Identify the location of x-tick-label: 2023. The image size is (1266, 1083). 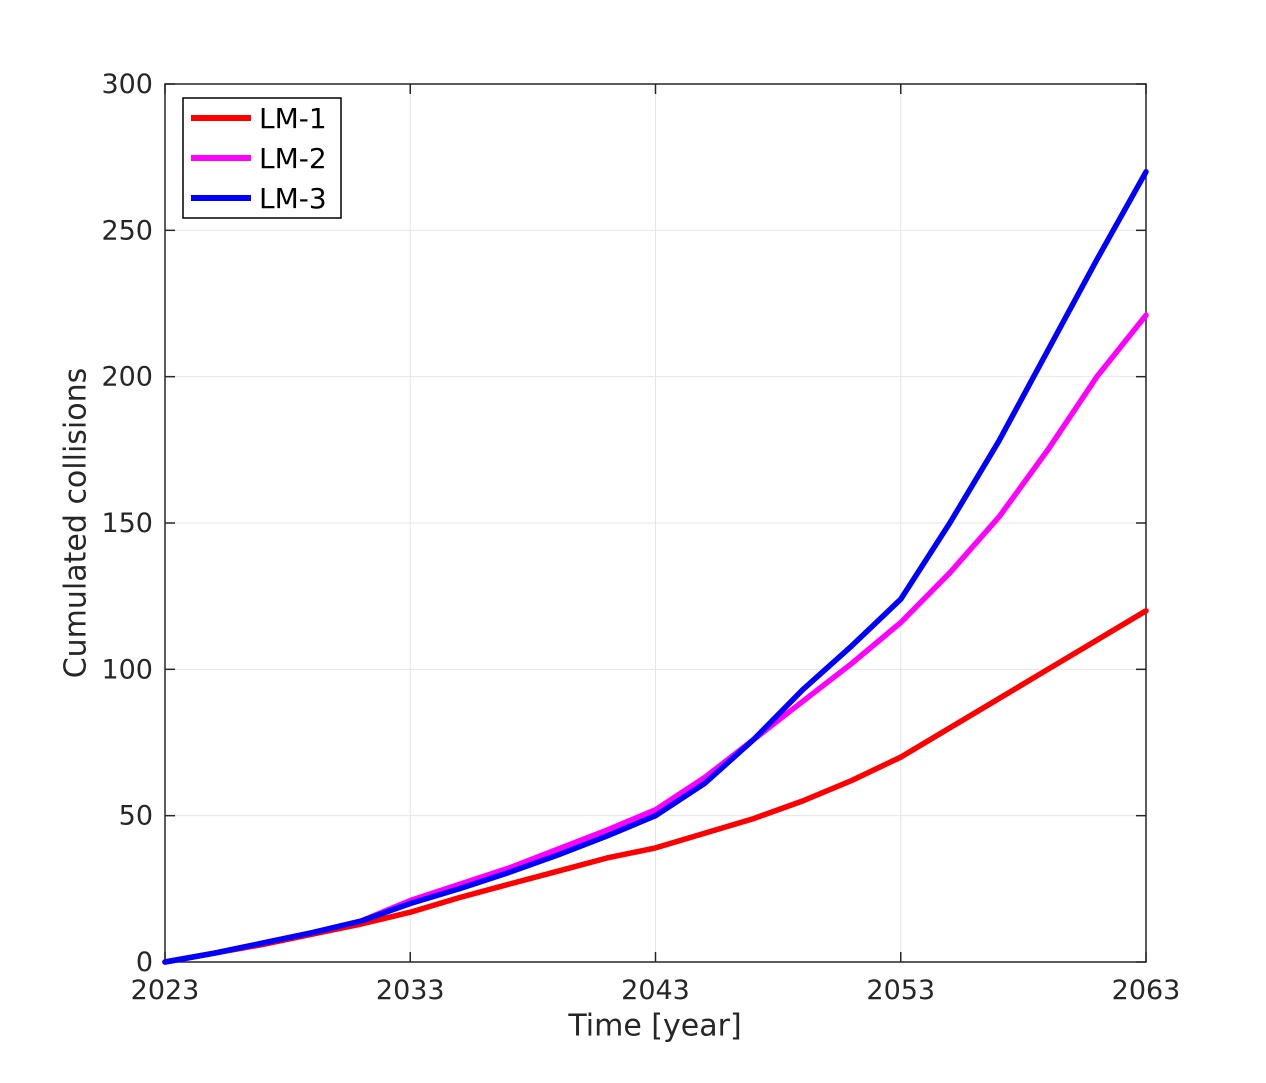
(165, 990).